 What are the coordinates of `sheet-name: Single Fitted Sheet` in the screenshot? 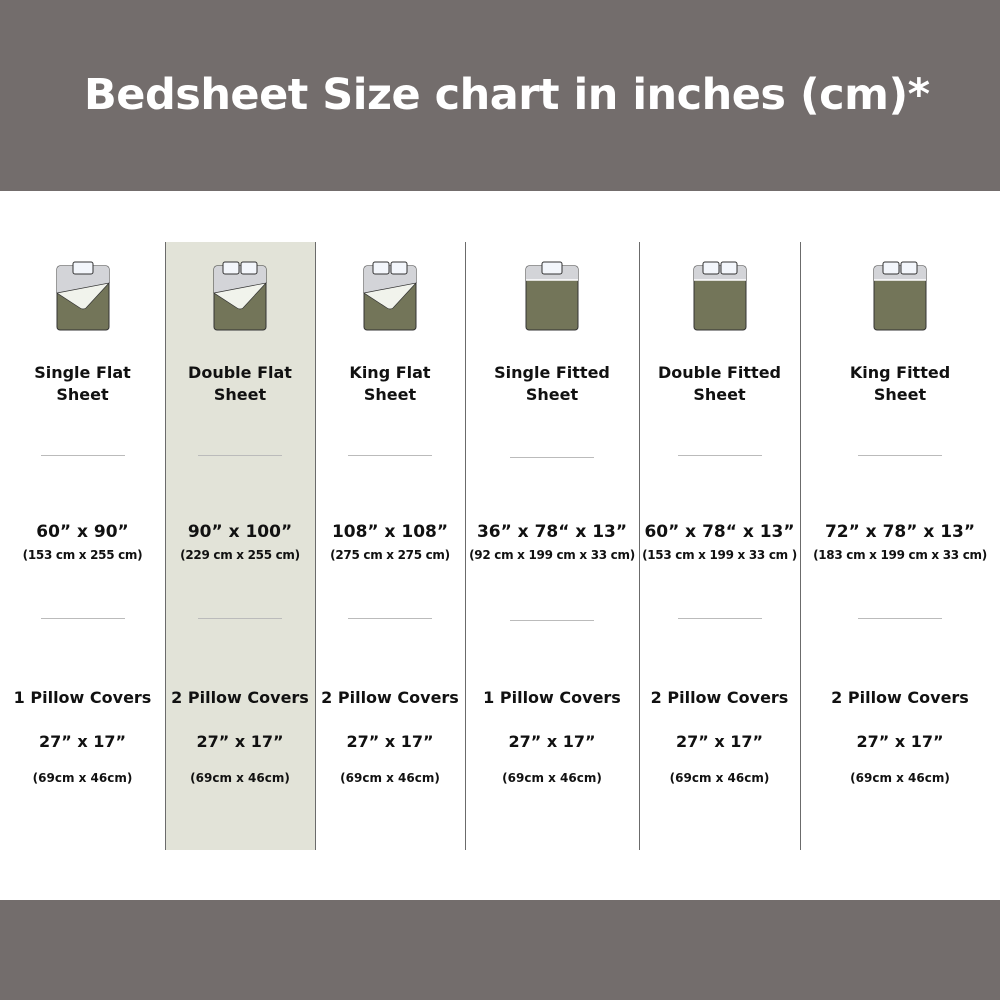 It's located at (552, 383).